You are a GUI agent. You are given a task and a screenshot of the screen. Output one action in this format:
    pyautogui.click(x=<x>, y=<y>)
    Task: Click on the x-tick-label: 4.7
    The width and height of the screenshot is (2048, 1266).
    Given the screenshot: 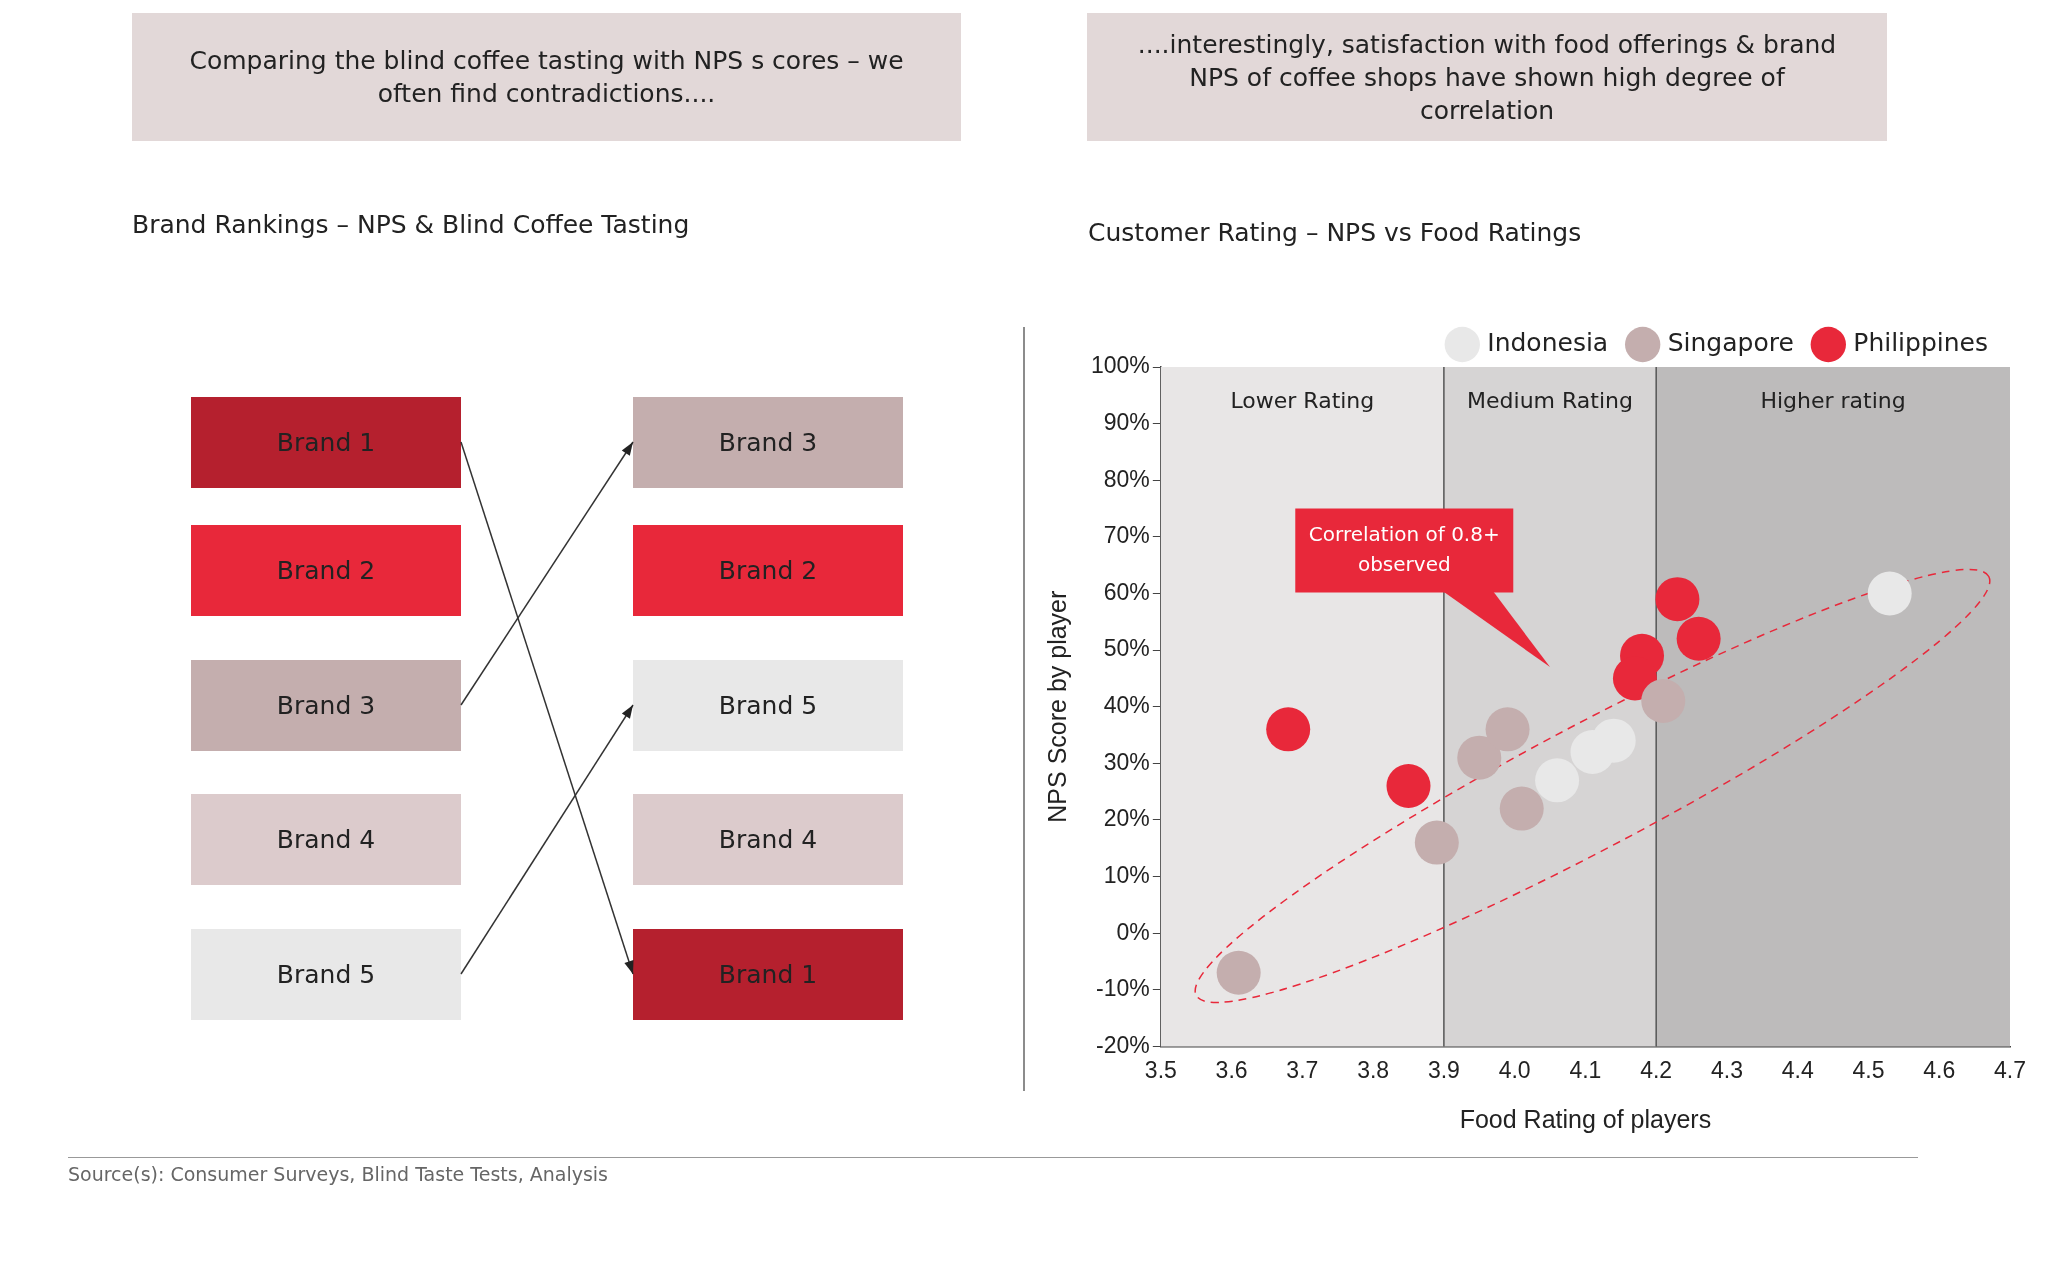 What is the action you would take?
    pyautogui.click(x=2010, y=1069)
    